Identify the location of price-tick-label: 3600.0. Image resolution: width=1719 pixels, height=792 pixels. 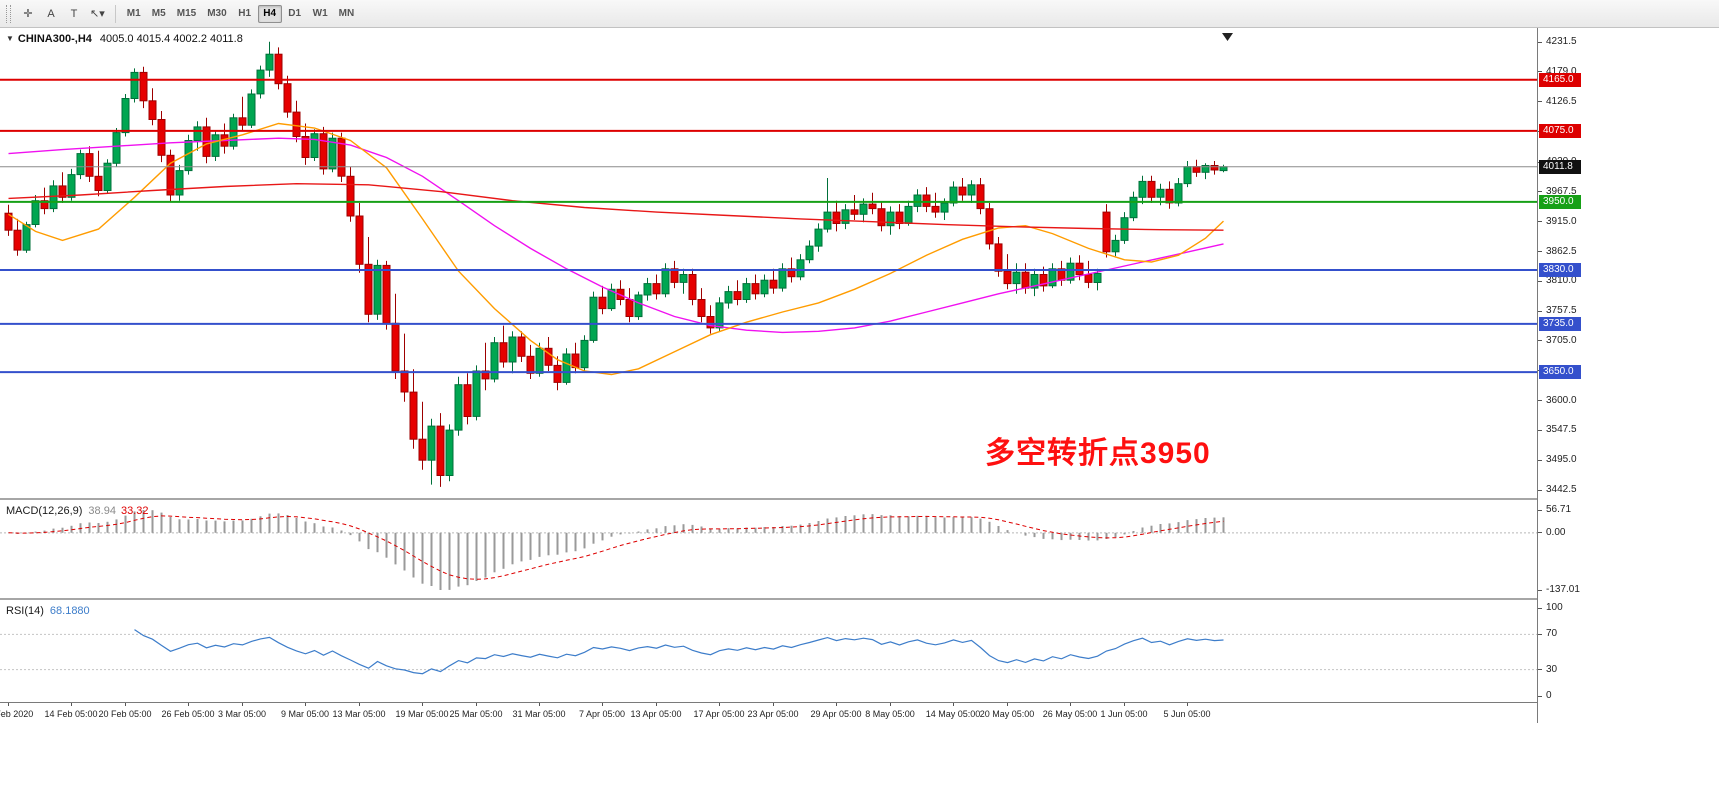
(1561, 400).